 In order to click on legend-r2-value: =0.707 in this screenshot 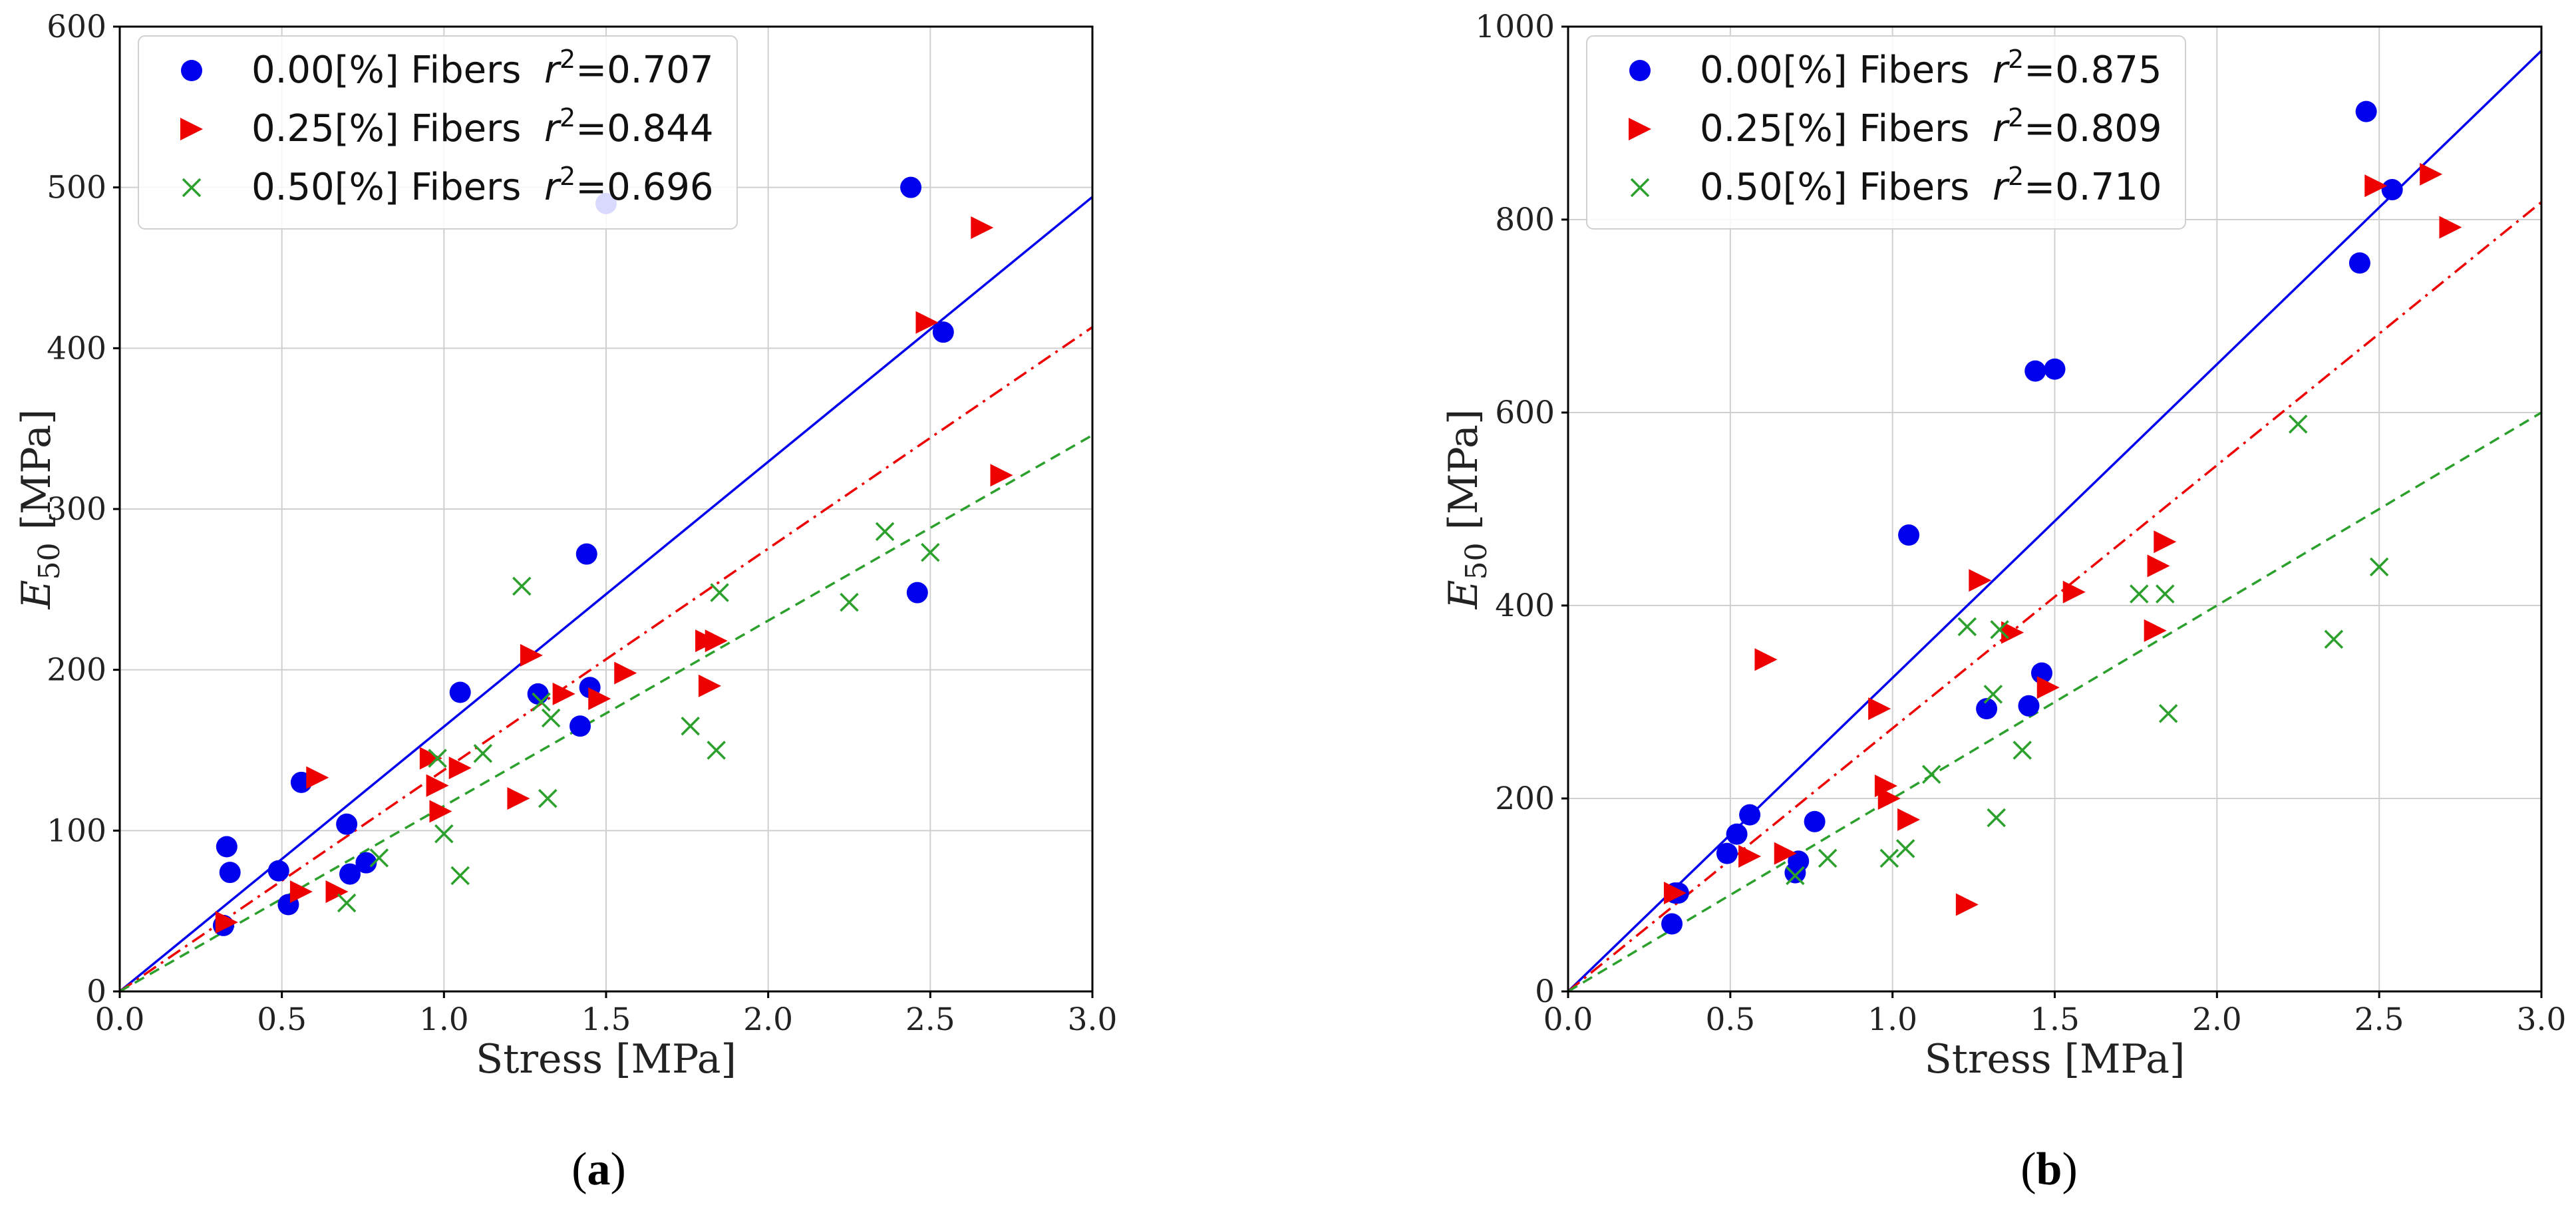, I will do `click(644, 70)`.